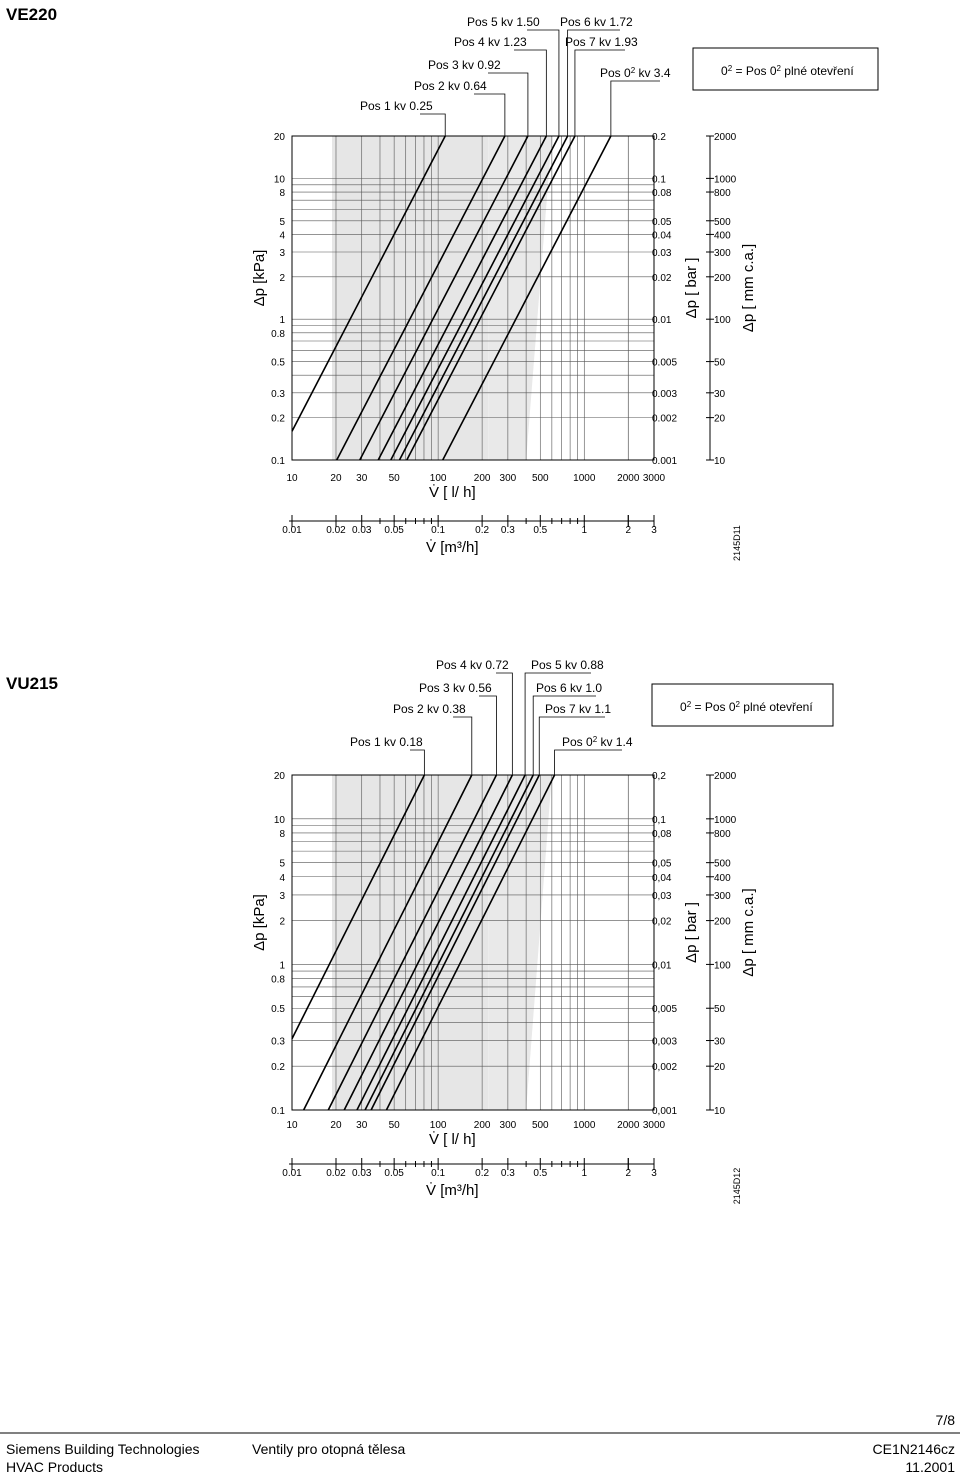 The height and width of the screenshot is (1475, 960). Describe the element at coordinates (280, 137) in the screenshot. I see `y-tick-kpa: 20` at that location.